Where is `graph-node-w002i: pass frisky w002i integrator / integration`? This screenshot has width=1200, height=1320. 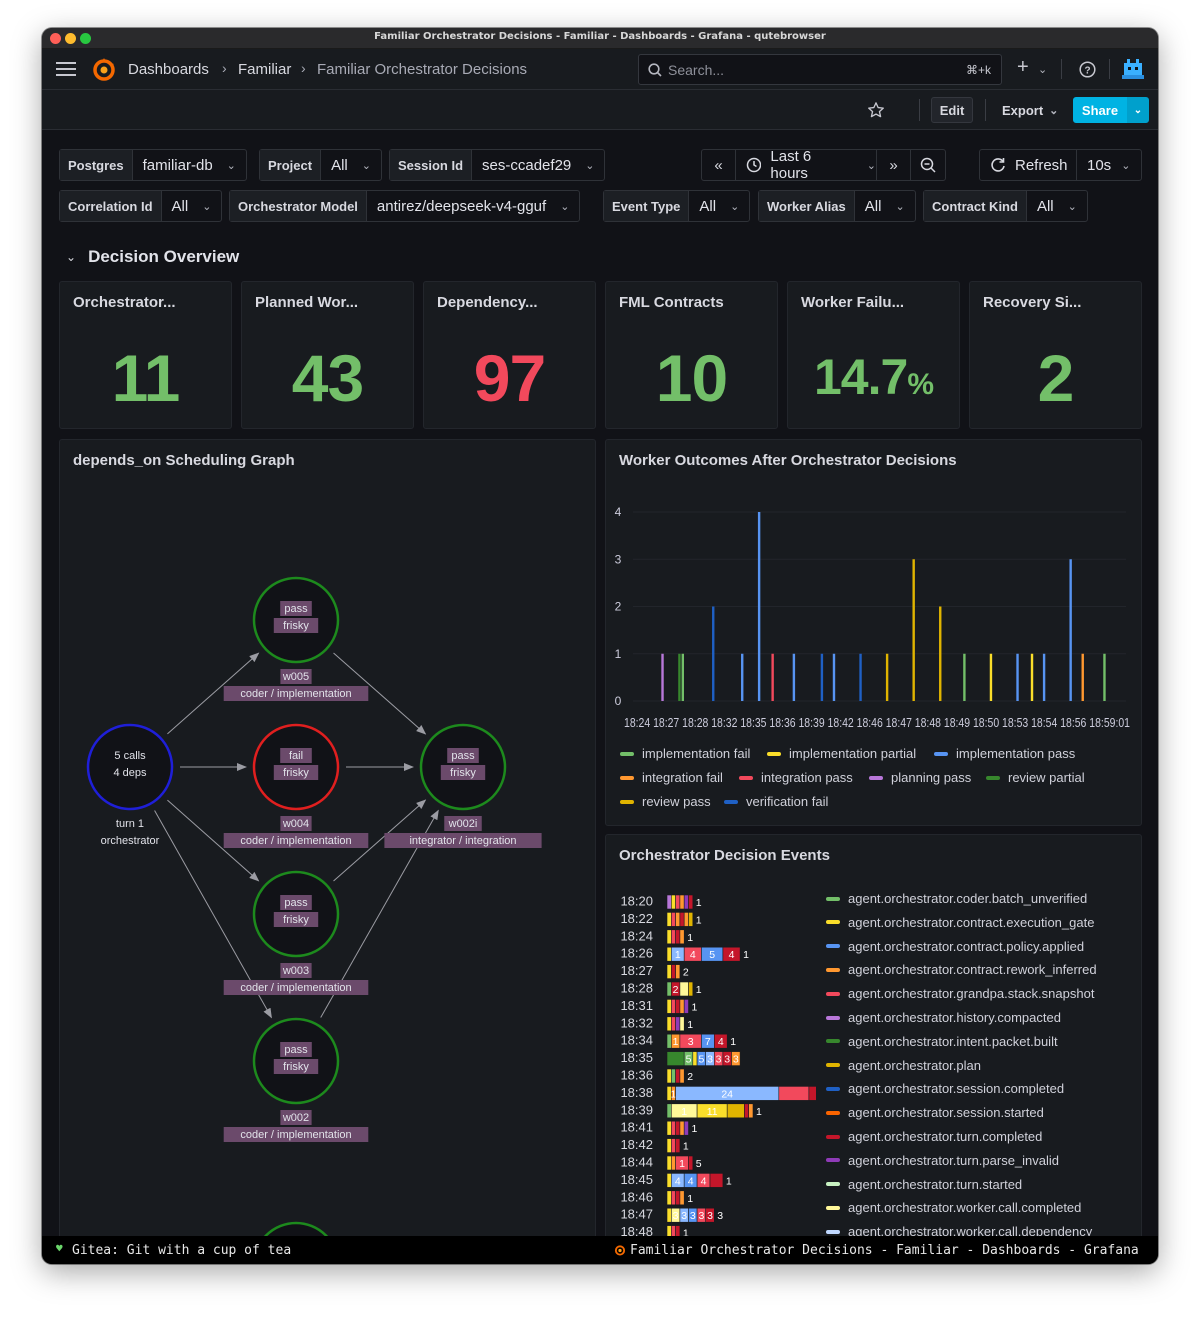
graph-node-w002i: pass frisky w002i integrator / integration is located at coordinates (463, 785).